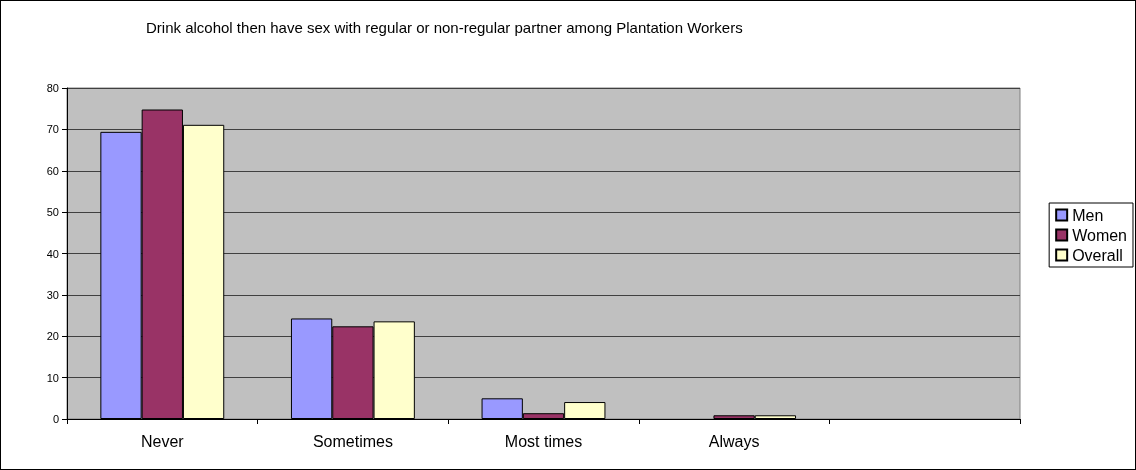 The image size is (1136, 470). What do you see at coordinates (352, 441) in the screenshot?
I see `x-tick-label: Sometimes` at bounding box center [352, 441].